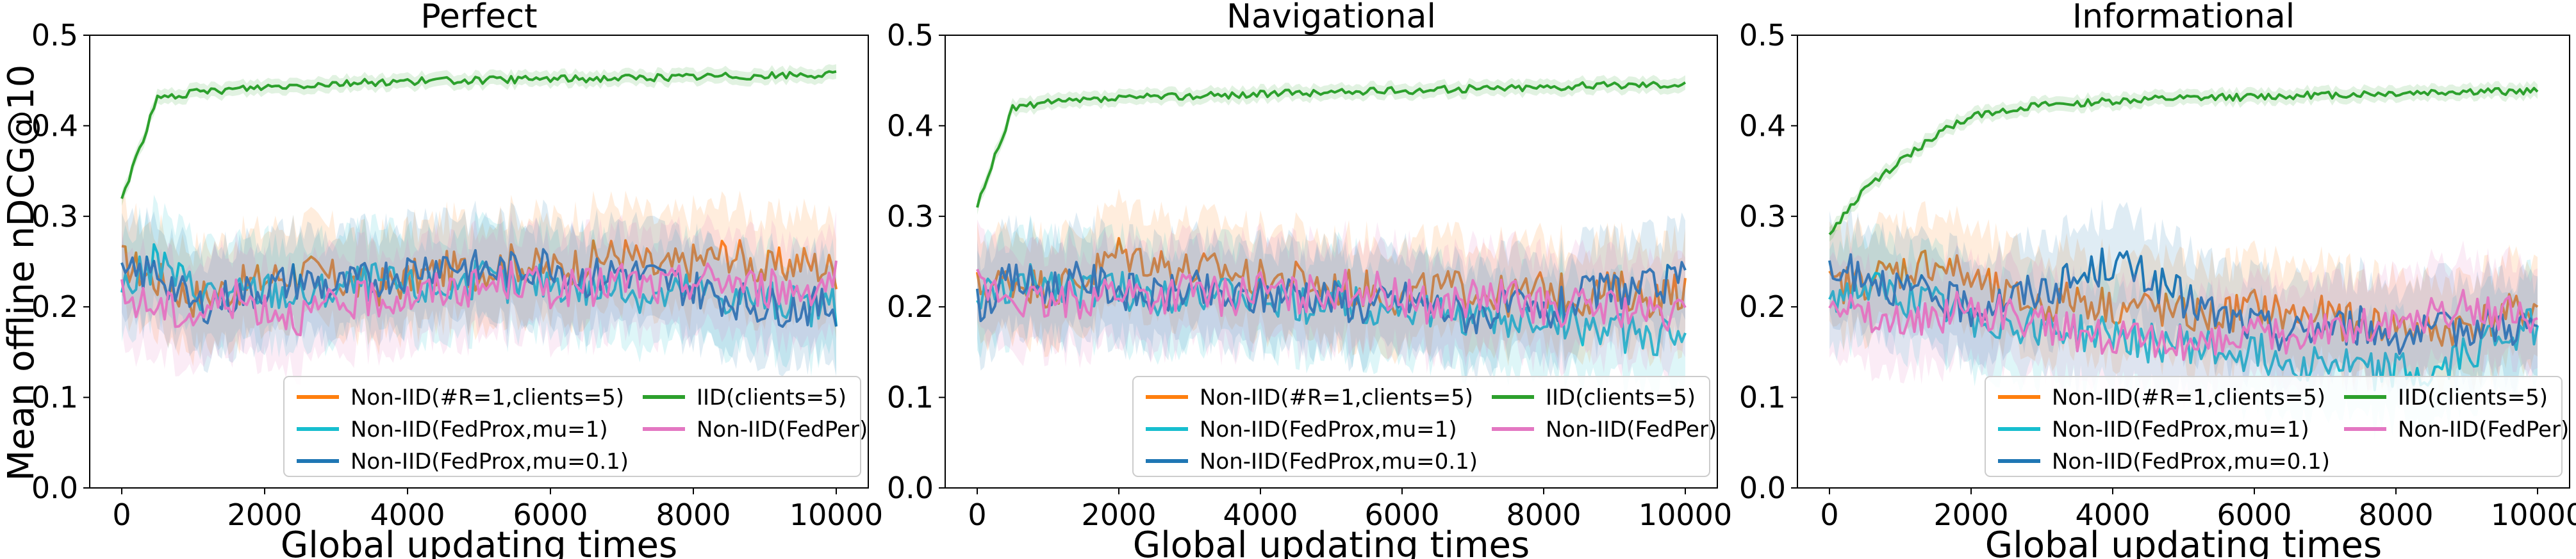  What do you see at coordinates (2183, 18) in the screenshot?
I see `chart-title: Informational` at bounding box center [2183, 18].